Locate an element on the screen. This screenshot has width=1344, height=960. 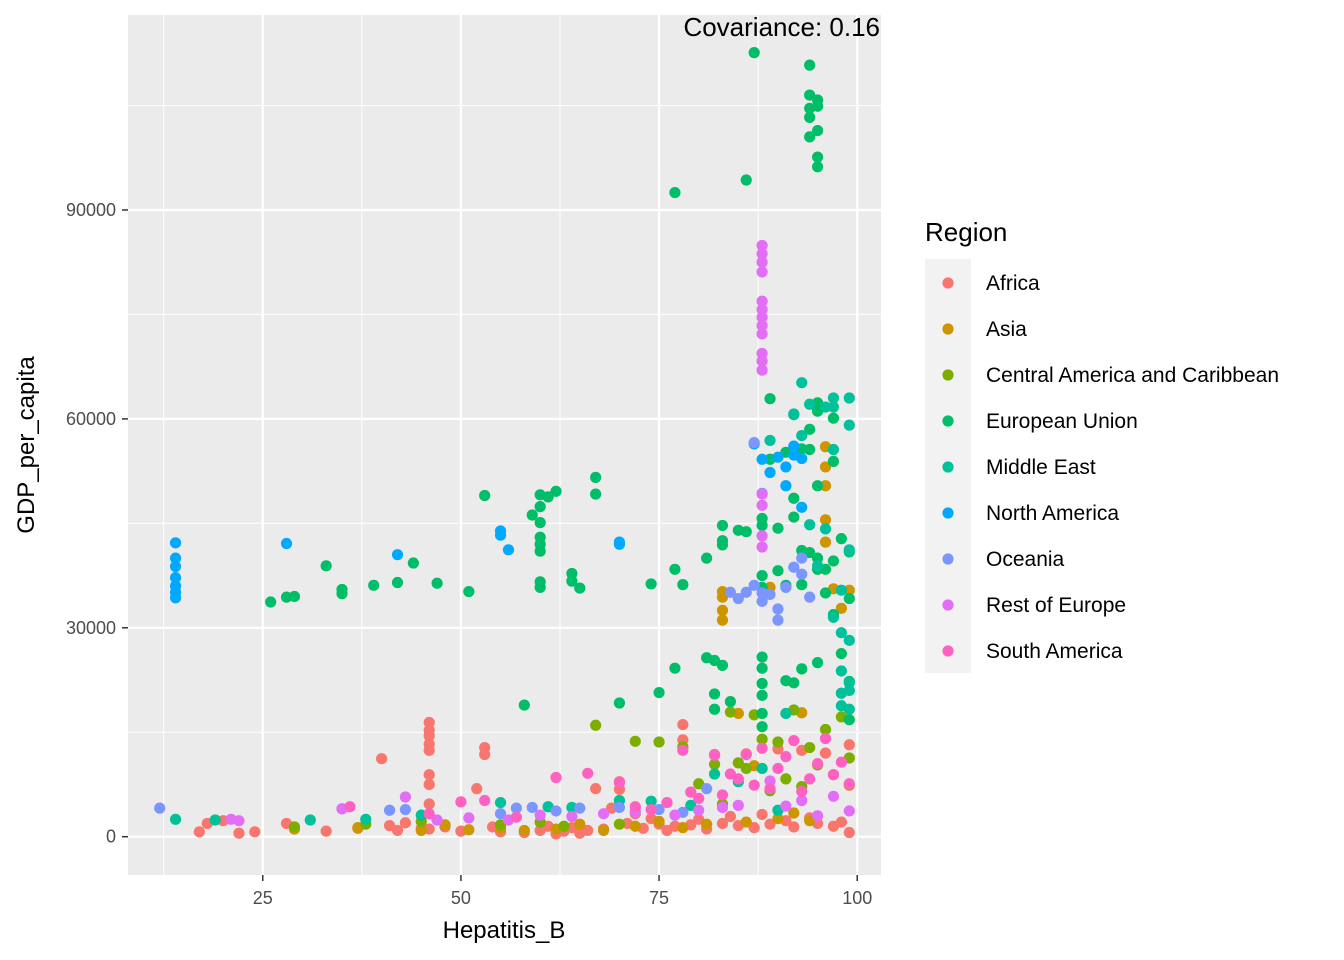
y-tick-label: 90000 is located at coordinates (91, 210).